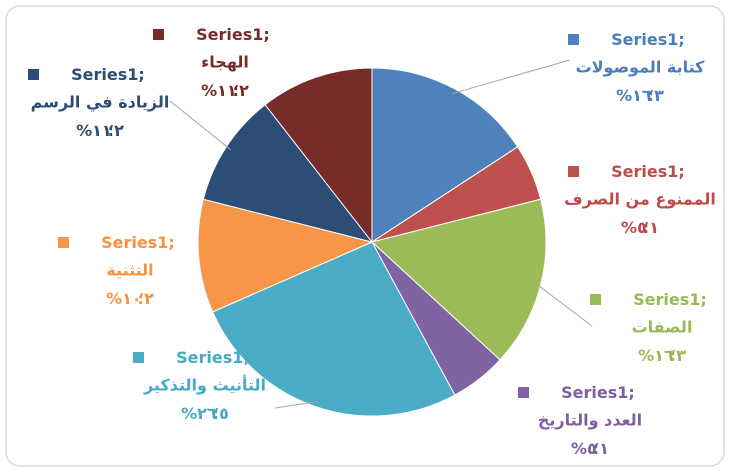 Image resolution: width=730 pixels, height=472 pixels. I want to click on percent-label: ٢٦%, so click(199, 413).